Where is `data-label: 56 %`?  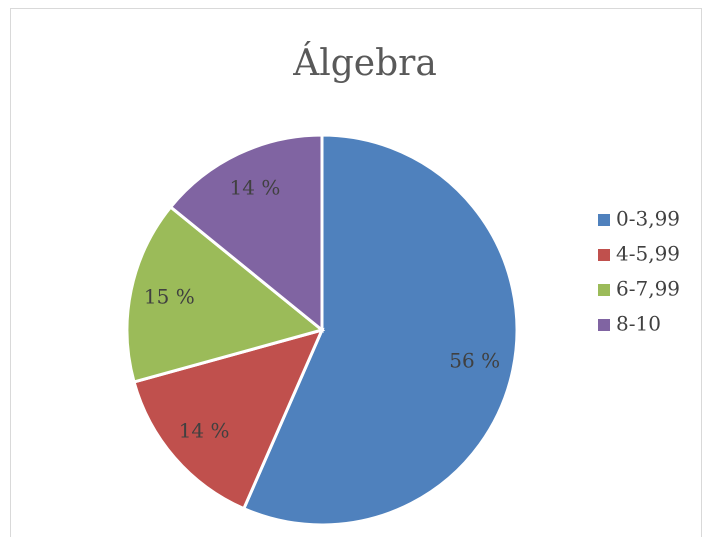 data-label: 56 % is located at coordinates (474, 360).